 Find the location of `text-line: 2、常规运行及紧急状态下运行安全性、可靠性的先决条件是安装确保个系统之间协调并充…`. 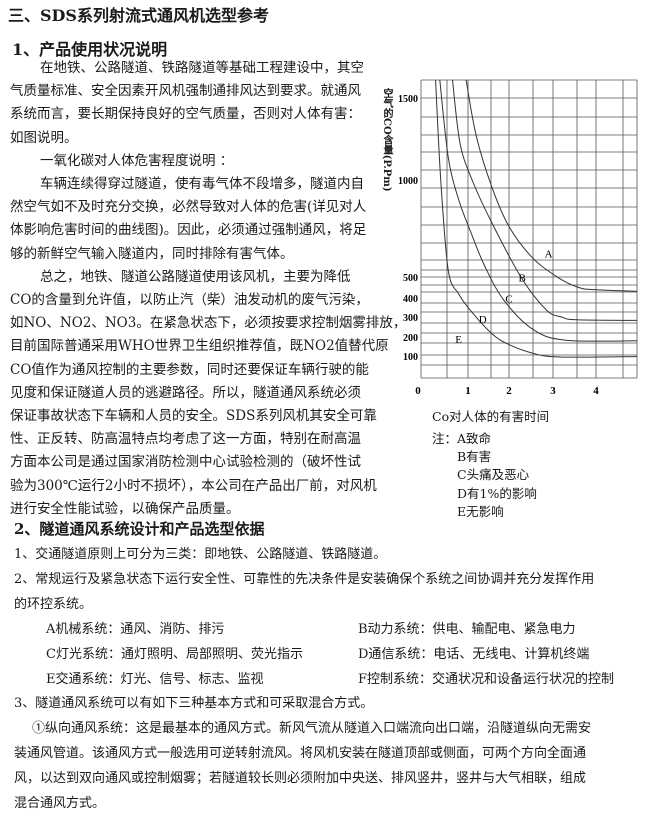

text-line: 2、常规运行及紧急状态下运行安全性、可靠性的先决条件是安装确保个系统之间协调并充… is located at coordinates (304, 579).